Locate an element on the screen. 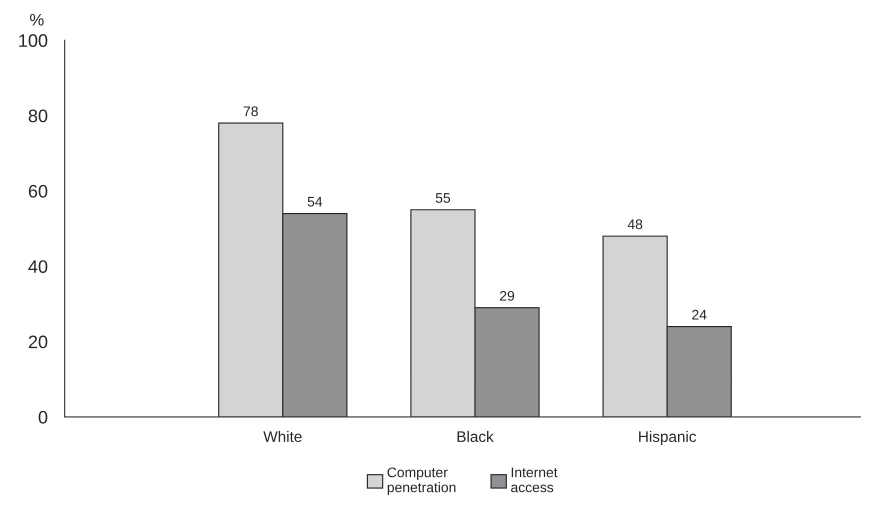  data-label: 24 is located at coordinates (699, 315).